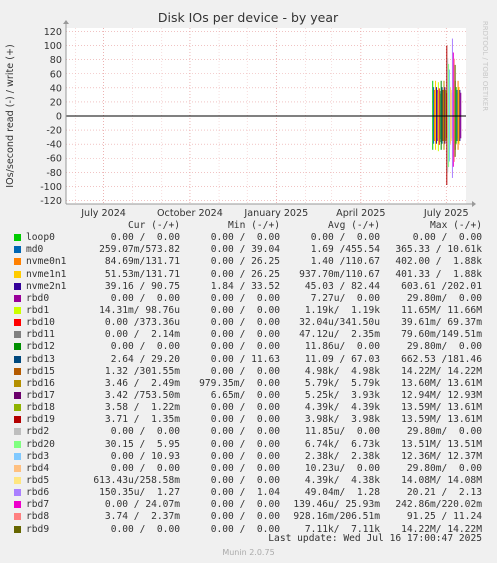 The image size is (497, 563). I want to click on legend-max-value: 11.65M/ 11.66M, so click(441, 310).